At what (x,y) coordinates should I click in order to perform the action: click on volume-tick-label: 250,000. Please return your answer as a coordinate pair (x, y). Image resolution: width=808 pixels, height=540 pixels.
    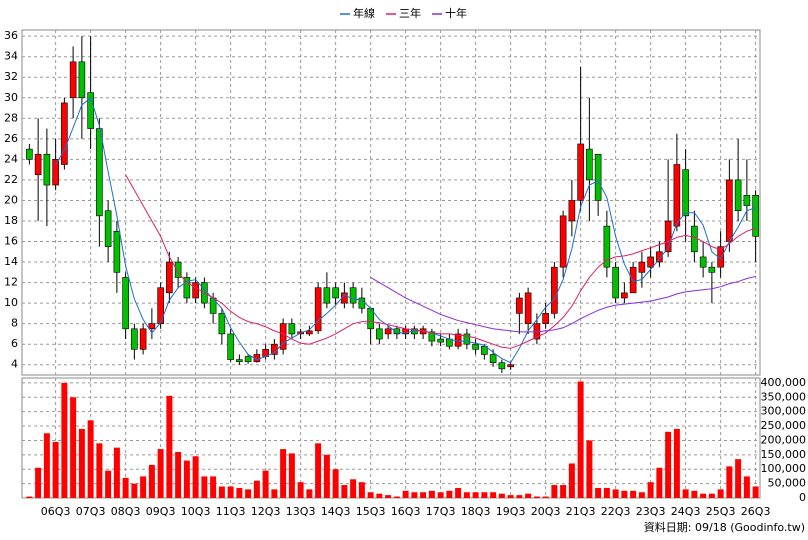
    Looking at the image, I should click on (784, 425).